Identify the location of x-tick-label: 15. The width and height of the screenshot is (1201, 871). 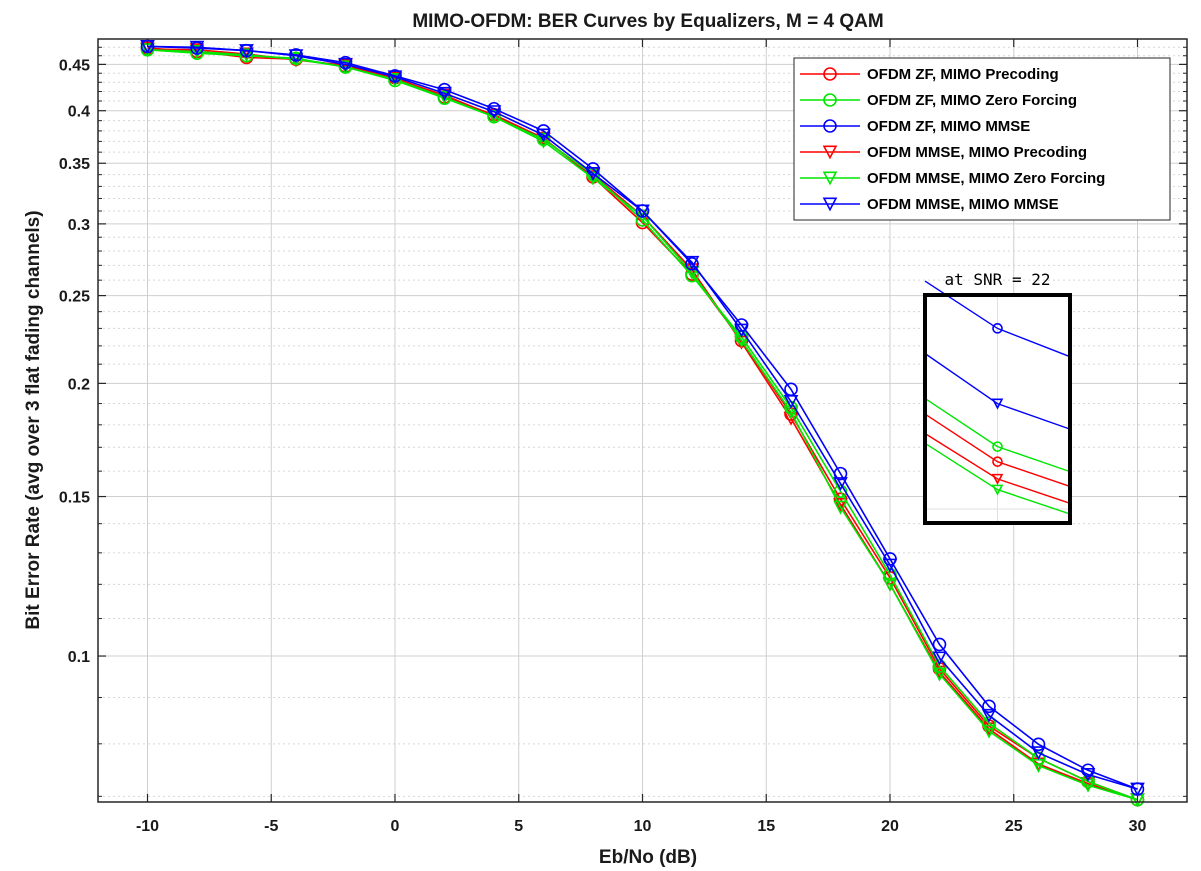
(766, 826).